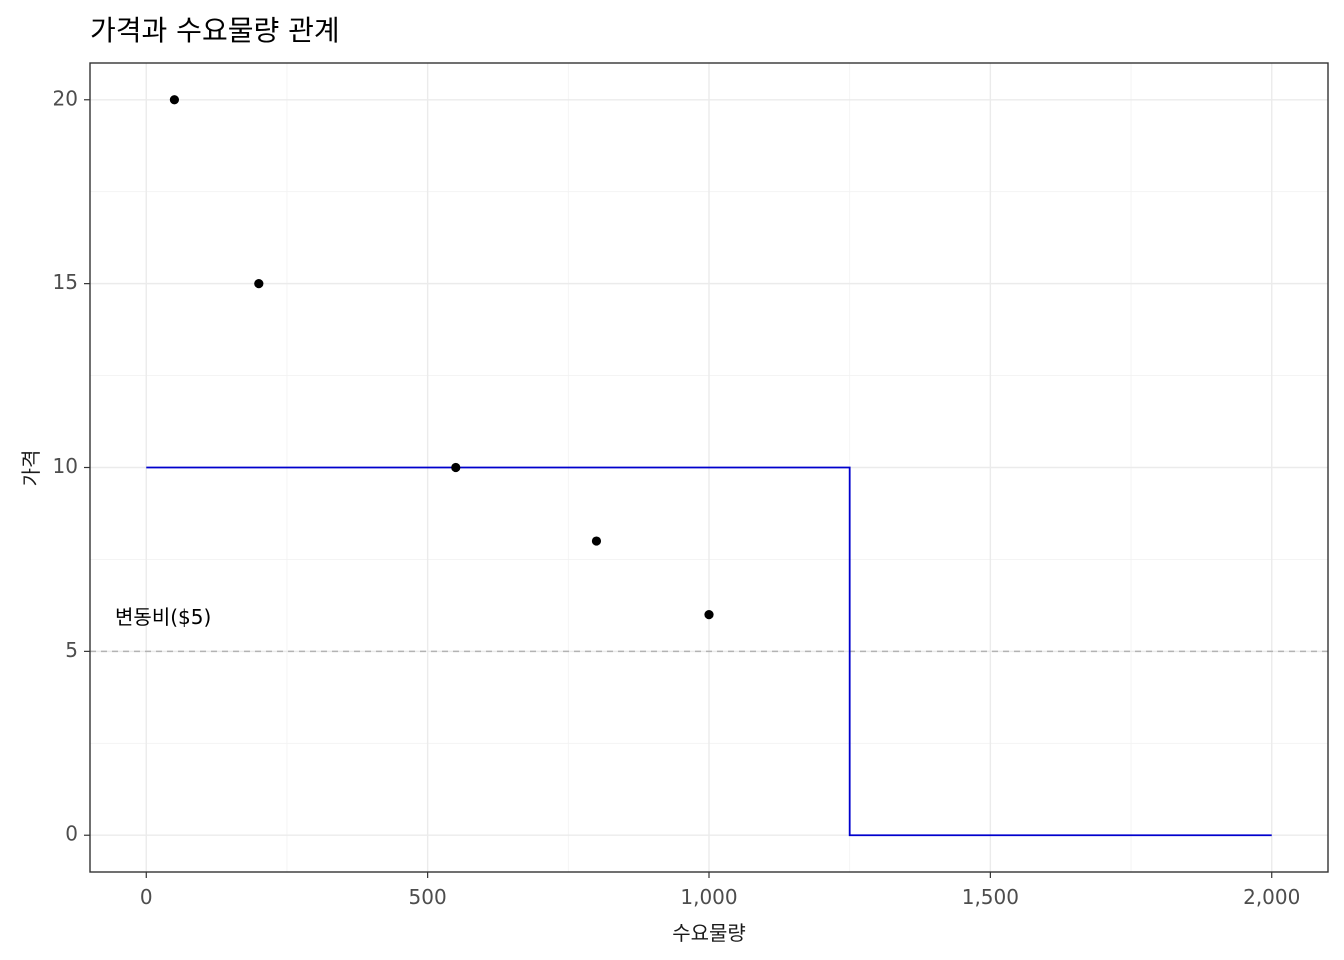 This screenshot has height=960, width=1344. What do you see at coordinates (31, 468) in the screenshot?
I see `y-axis-title: 가격` at bounding box center [31, 468].